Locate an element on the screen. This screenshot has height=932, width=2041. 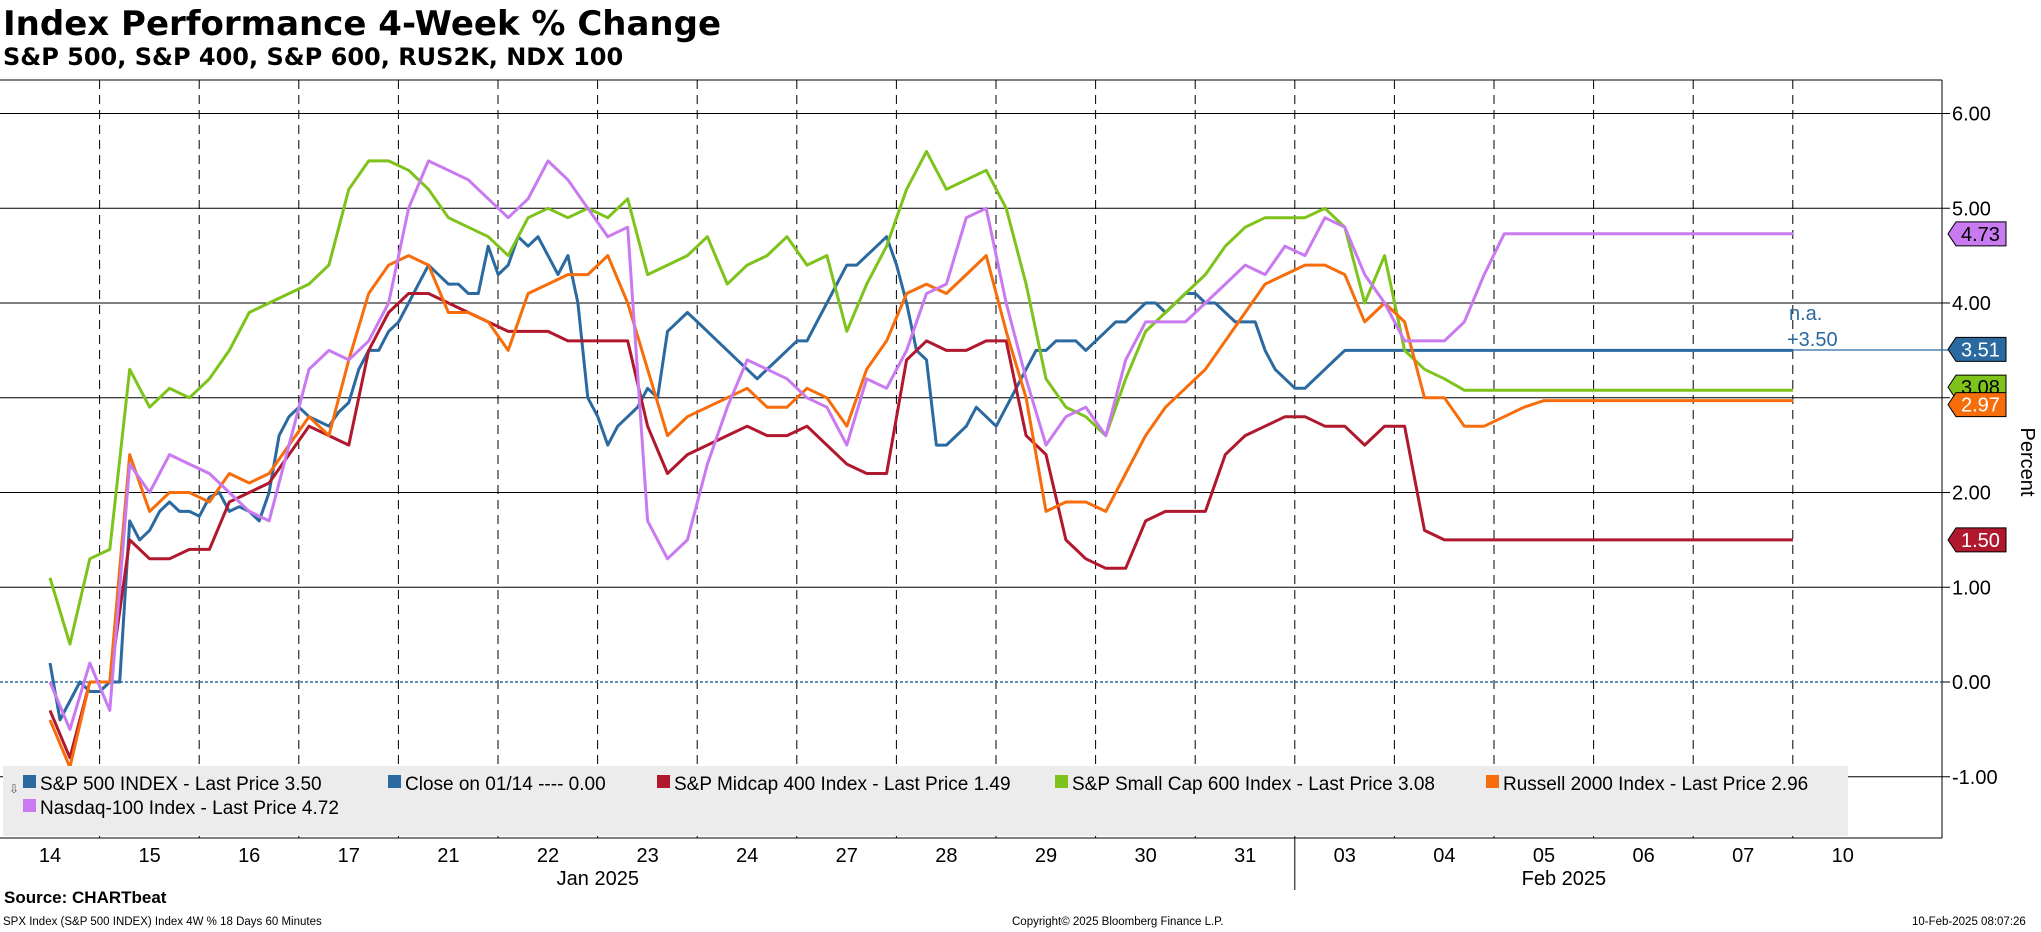
timestamp: 10-Feb-2025 08:07:26 is located at coordinates (1969, 922).